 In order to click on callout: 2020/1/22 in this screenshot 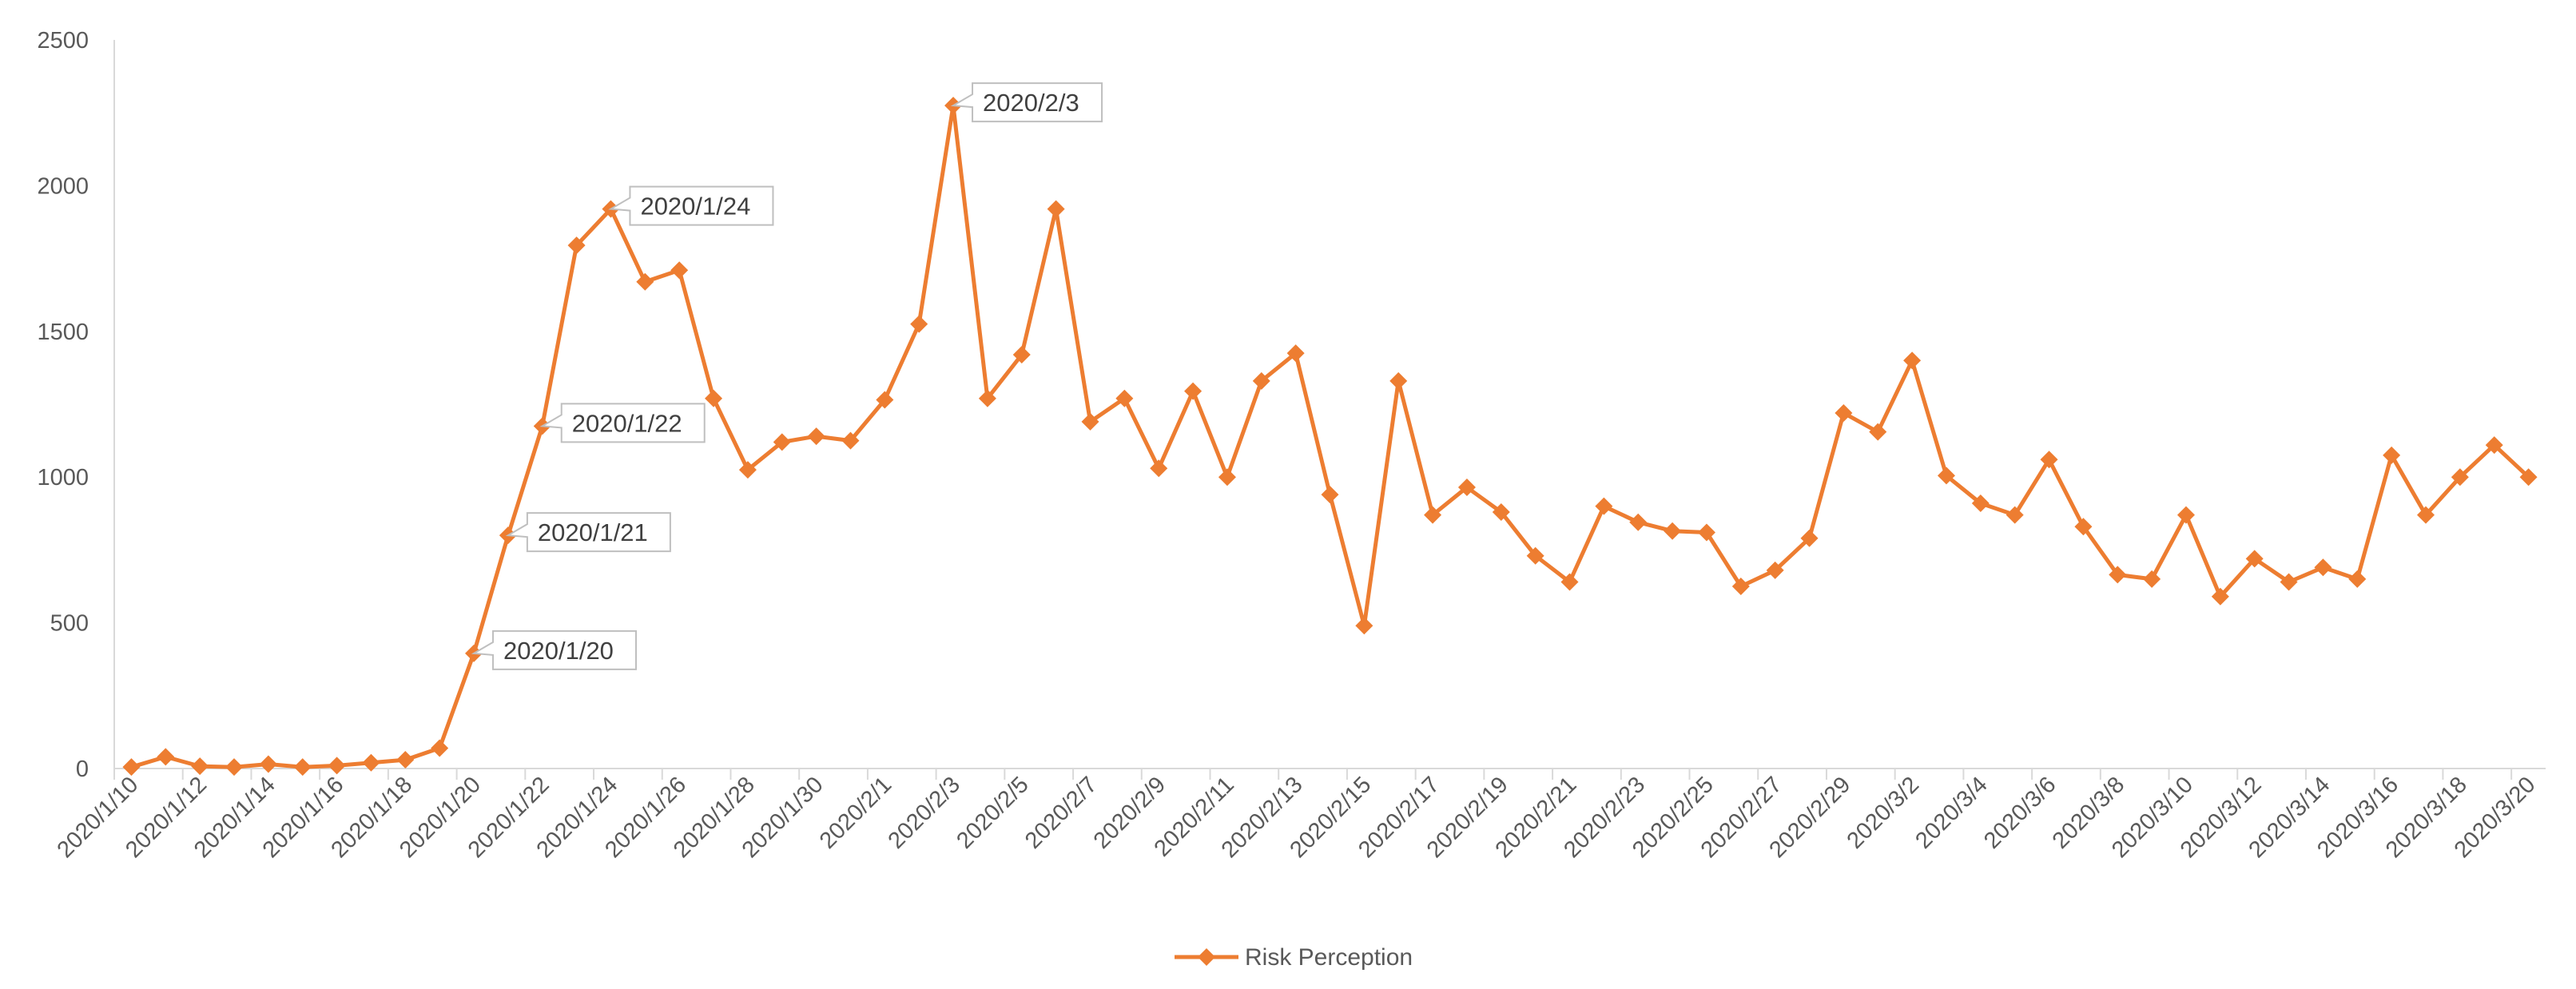, I will do `click(622, 423)`.